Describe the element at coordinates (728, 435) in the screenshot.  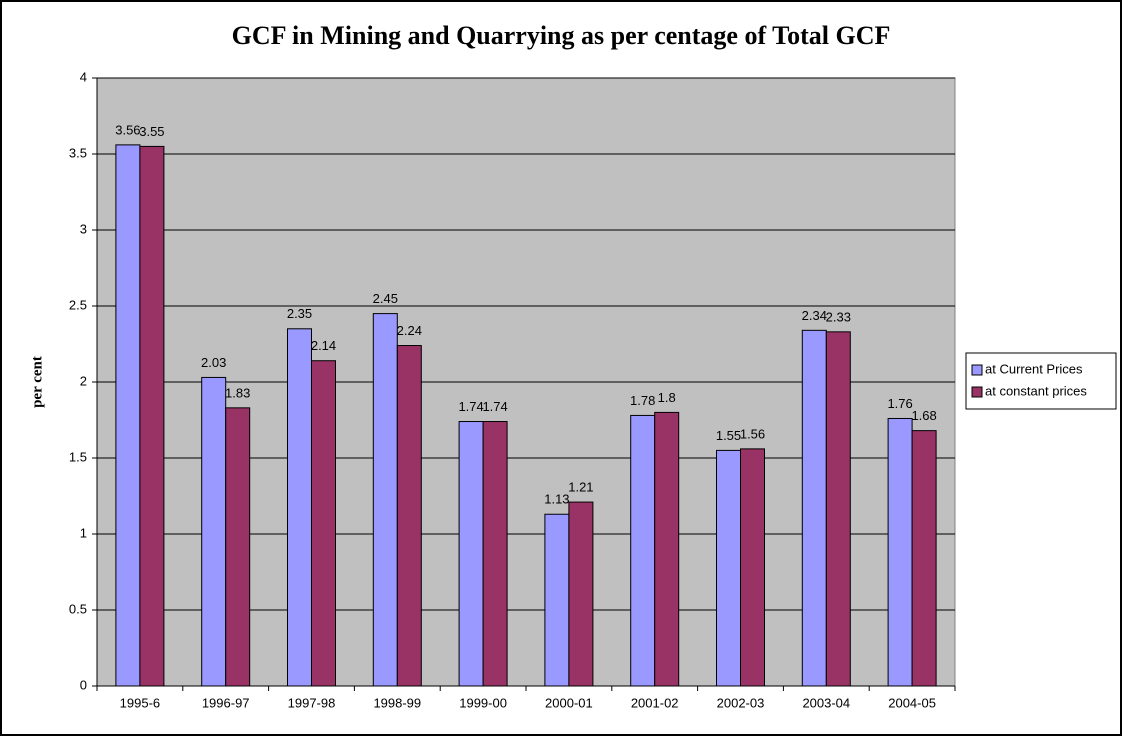
I see `value-label: 1.55` at that location.